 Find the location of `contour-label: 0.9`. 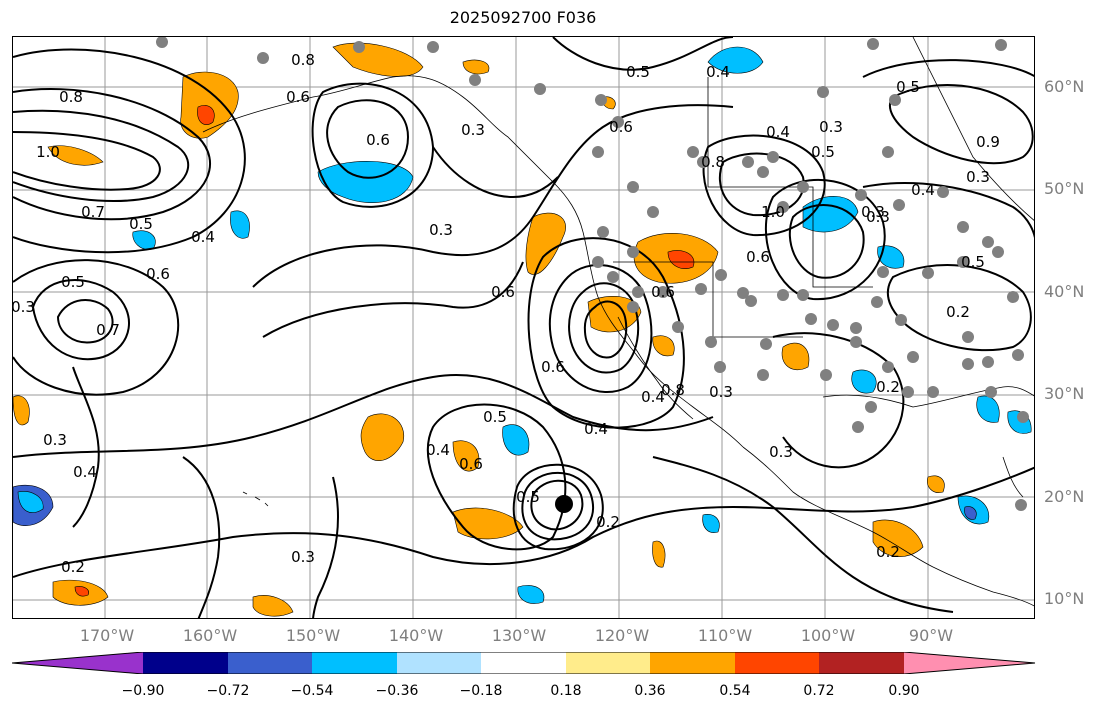

contour-label: 0.9 is located at coordinates (988, 142).